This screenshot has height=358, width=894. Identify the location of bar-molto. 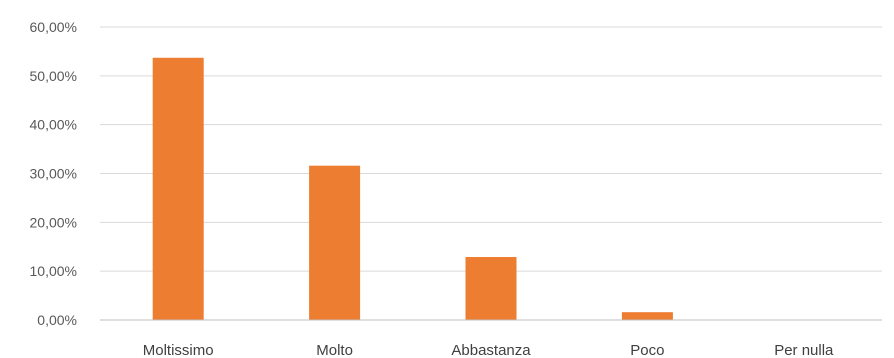
(335, 242).